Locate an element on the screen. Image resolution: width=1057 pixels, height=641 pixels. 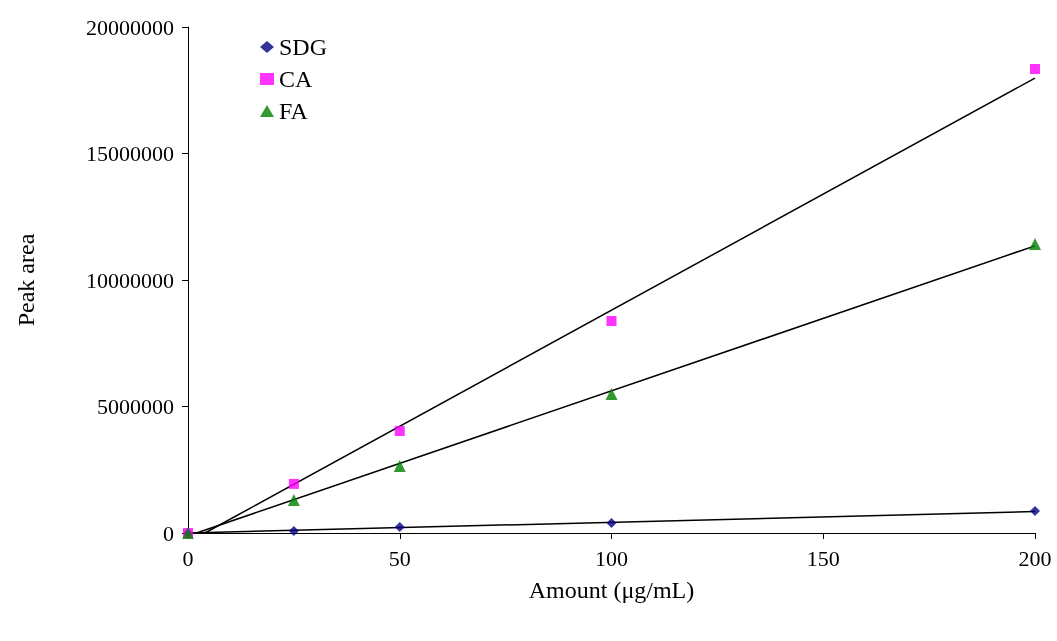
legend-label: SDG is located at coordinates (303, 47).